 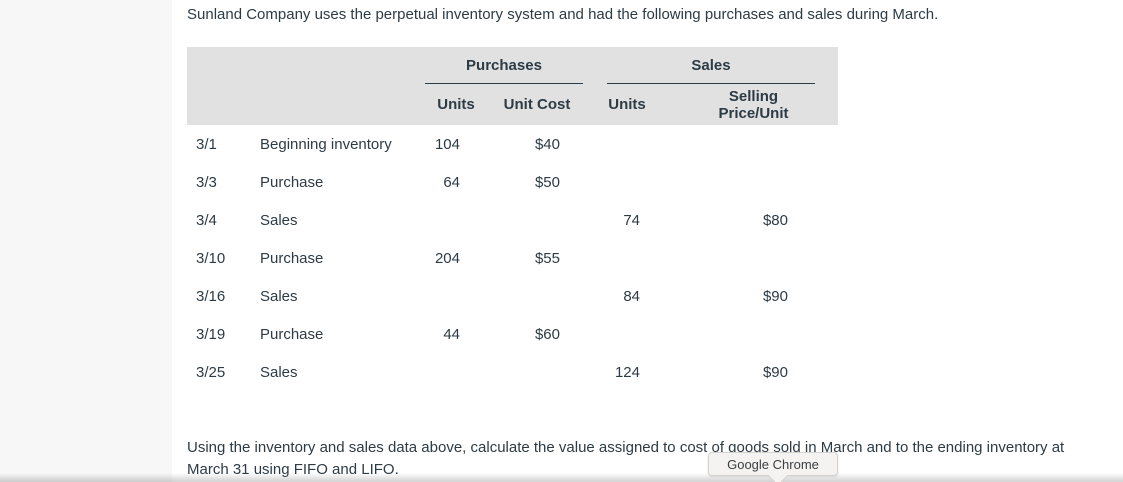 What do you see at coordinates (547, 144) in the screenshot?
I see `purchase-unit-cost-value: $40` at bounding box center [547, 144].